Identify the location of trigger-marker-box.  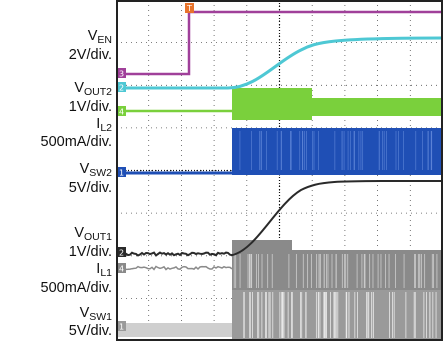
(189, 8).